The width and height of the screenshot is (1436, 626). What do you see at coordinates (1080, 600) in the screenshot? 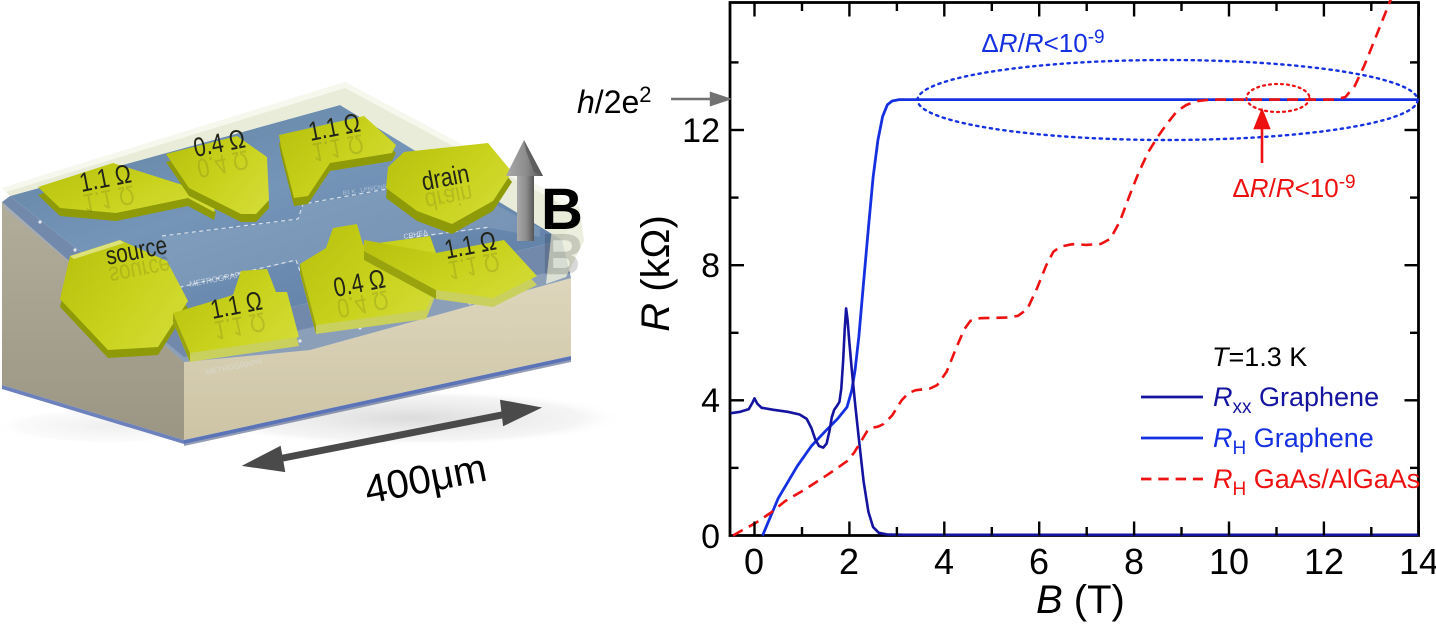
I see `svg-text: B (T)` at bounding box center [1080, 600].